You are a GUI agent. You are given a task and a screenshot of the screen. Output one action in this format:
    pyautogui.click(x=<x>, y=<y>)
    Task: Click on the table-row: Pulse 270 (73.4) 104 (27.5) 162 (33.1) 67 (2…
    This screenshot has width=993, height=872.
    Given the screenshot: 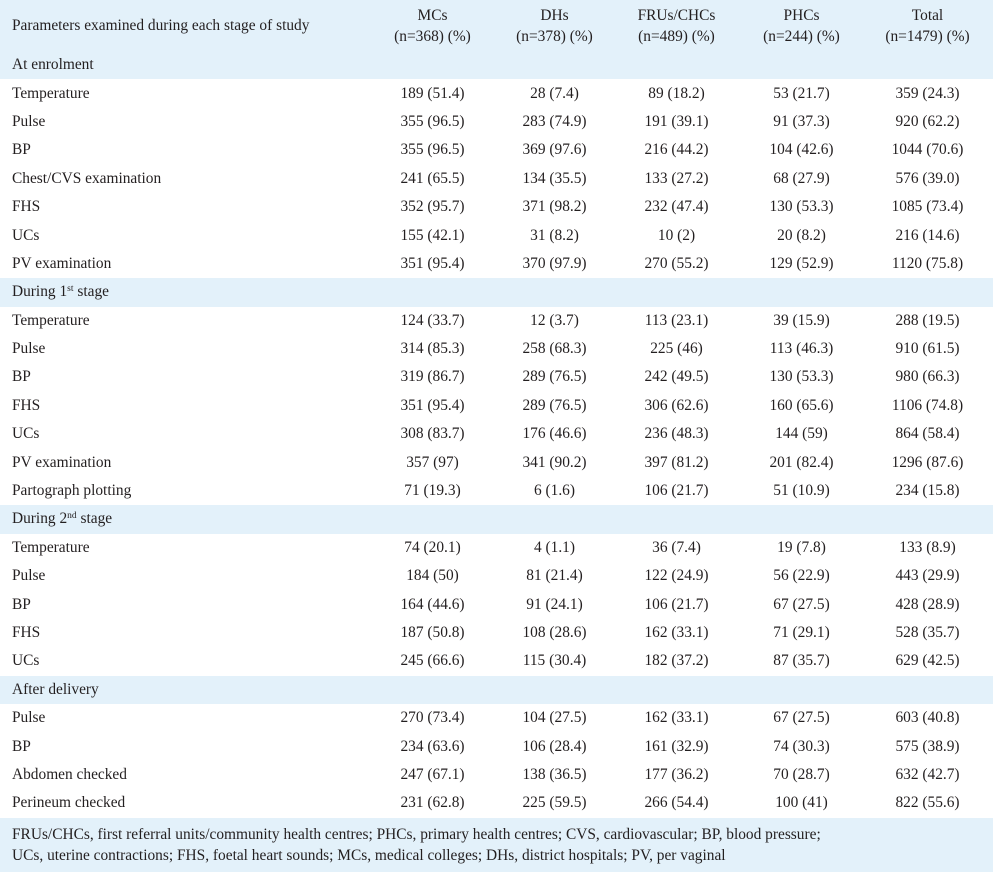 What is the action you would take?
    pyautogui.click(x=496, y=718)
    